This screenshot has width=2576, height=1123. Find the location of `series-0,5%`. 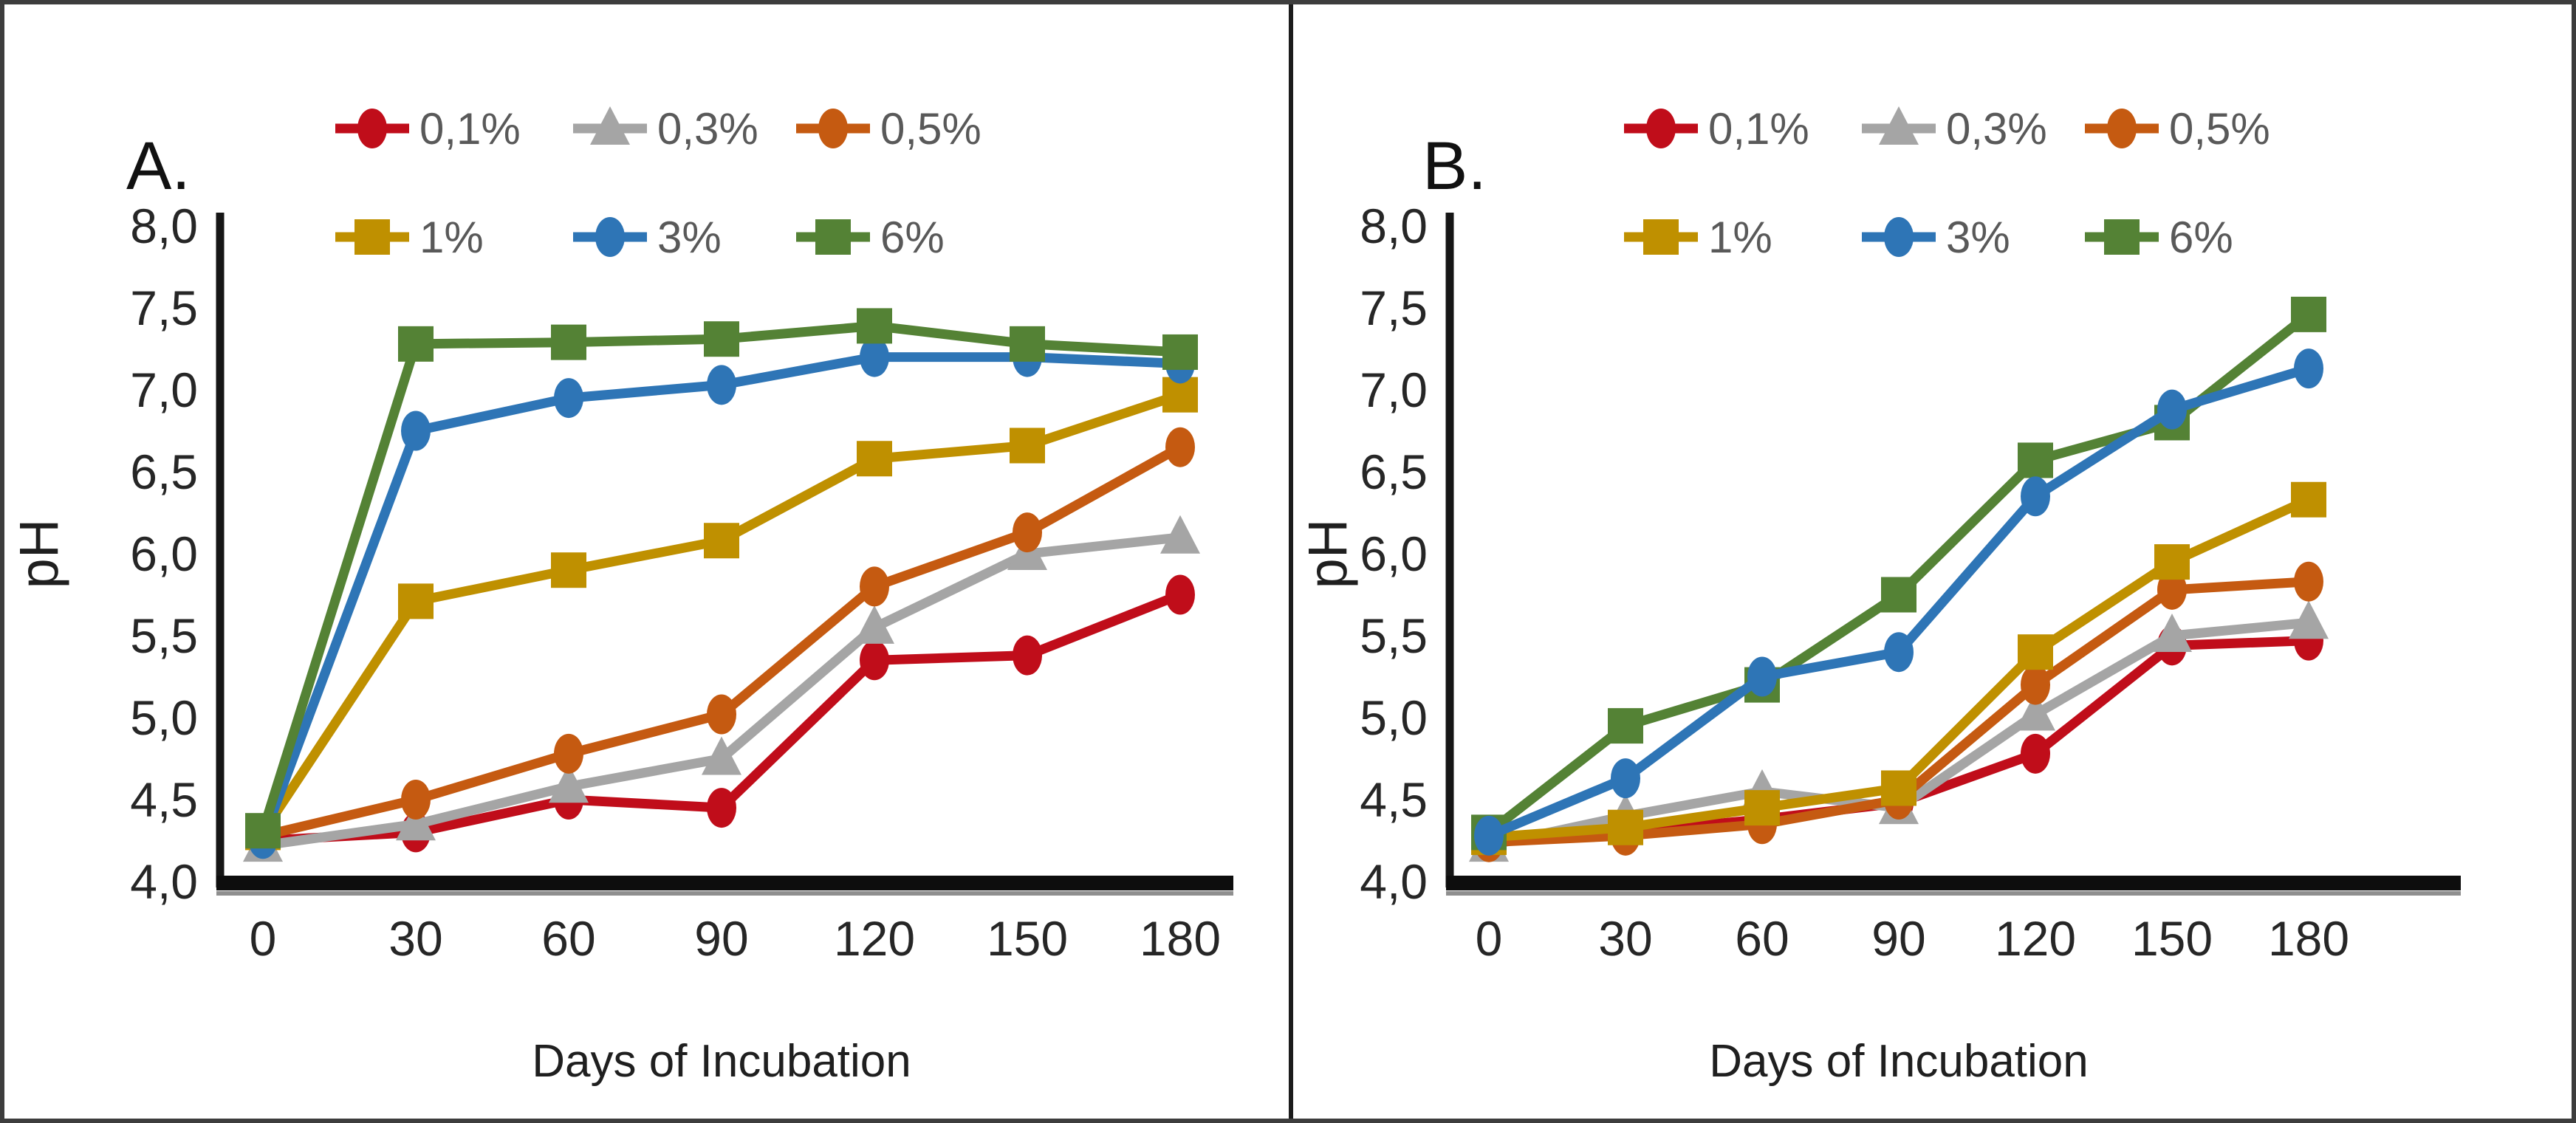

series-0,5% is located at coordinates (721, 641).